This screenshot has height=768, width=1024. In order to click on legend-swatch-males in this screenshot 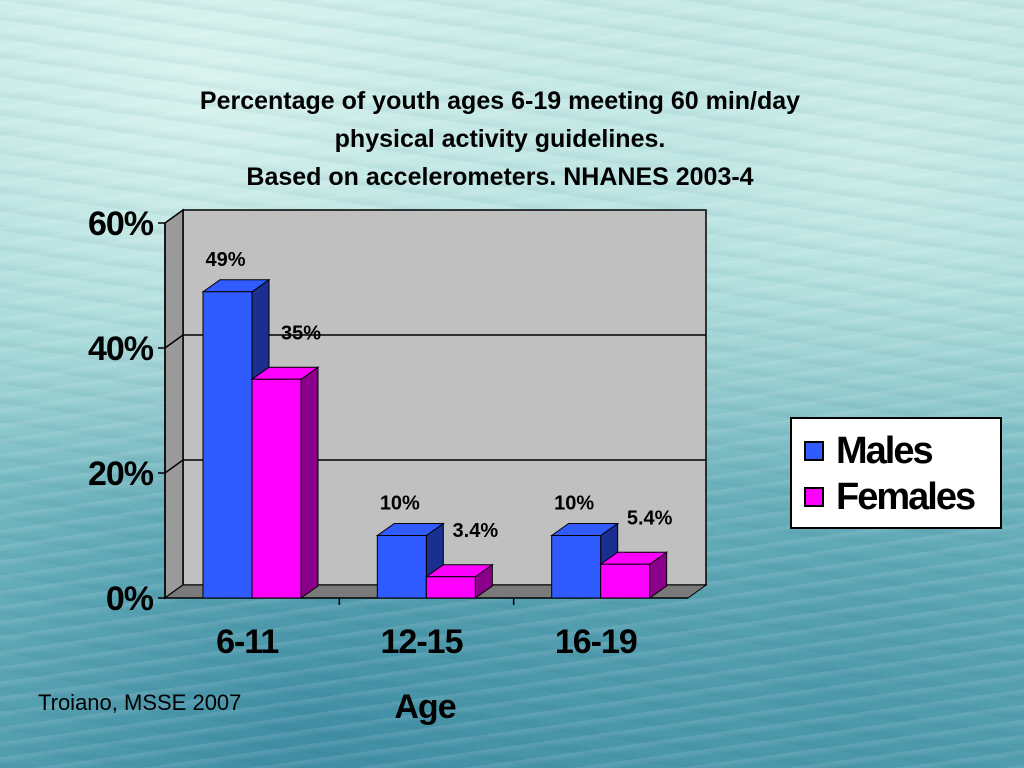, I will do `click(814, 451)`.